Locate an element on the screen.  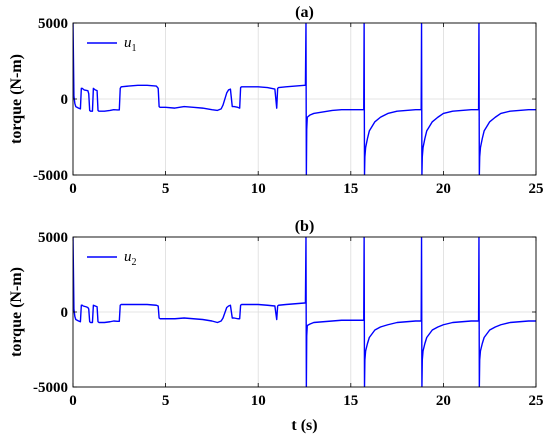
legend-label-subscript: 1 is located at coordinates (134, 48).